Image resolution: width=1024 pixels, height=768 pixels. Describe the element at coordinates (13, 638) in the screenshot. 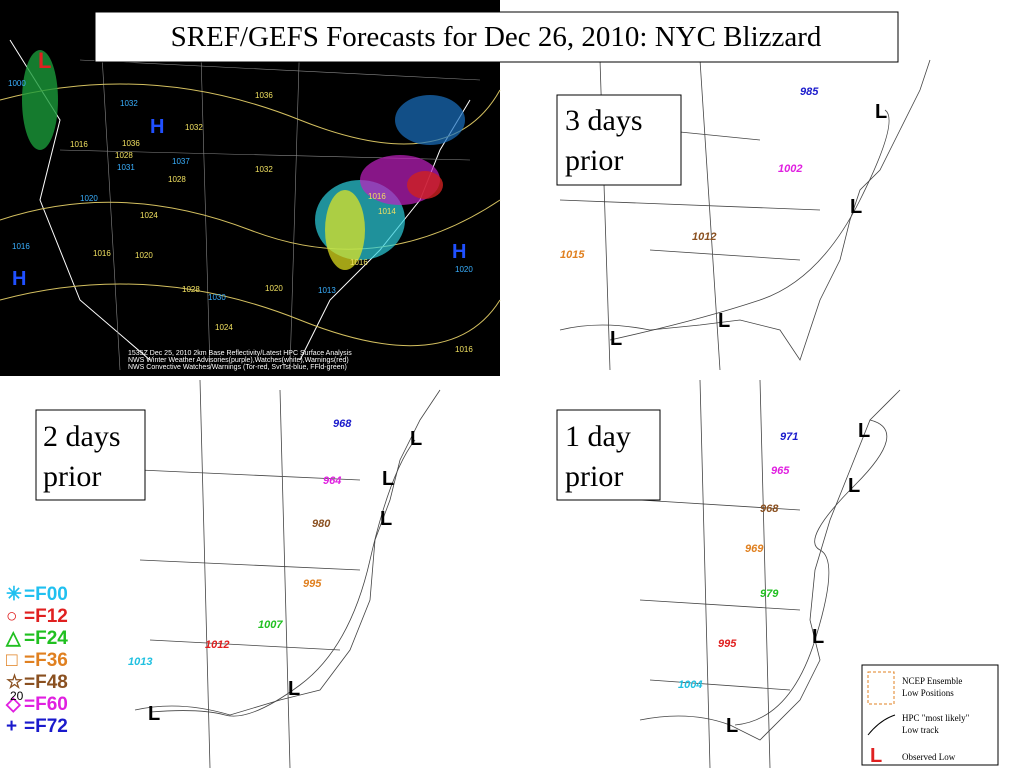

I see `legend-symbol: △` at that location.